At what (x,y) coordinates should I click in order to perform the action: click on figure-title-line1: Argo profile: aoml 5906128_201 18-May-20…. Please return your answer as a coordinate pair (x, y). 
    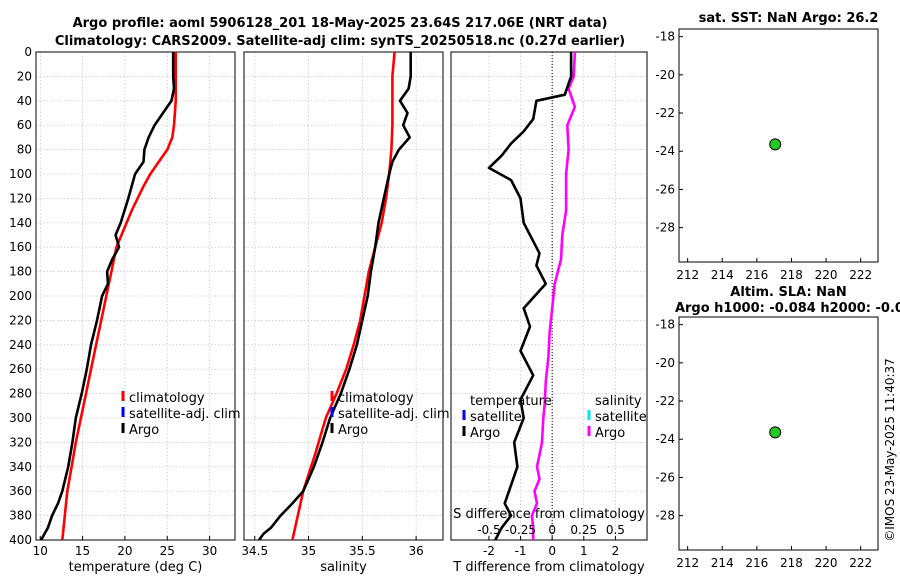
    Looking at the image, I should click on (340, 23).